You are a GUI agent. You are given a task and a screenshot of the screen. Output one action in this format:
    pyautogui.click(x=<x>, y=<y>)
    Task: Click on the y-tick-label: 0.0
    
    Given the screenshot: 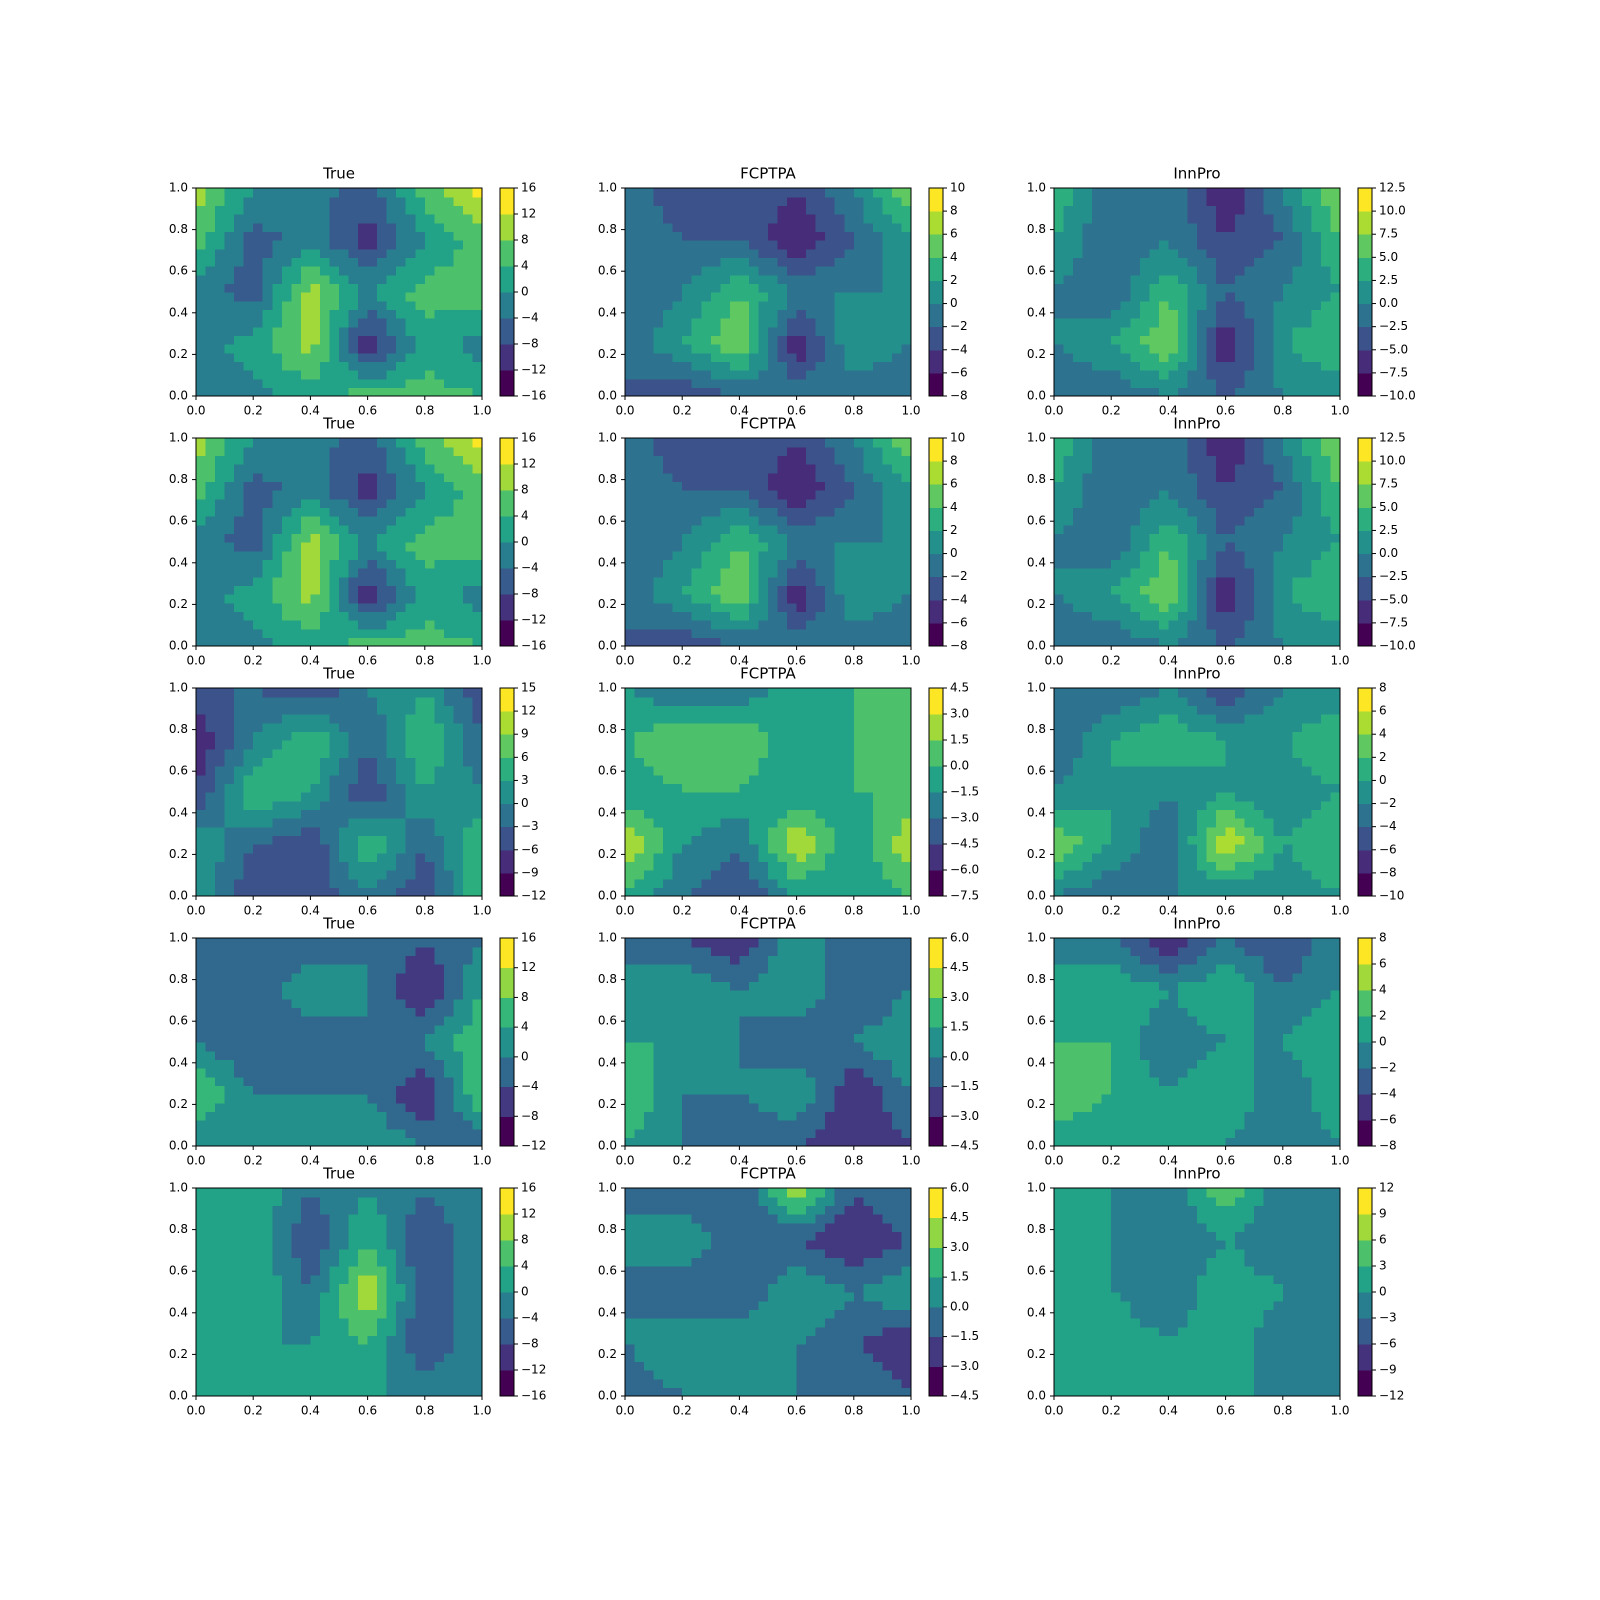 What is the action you would take?
    pyautogui.click(x=178, y=646)
    